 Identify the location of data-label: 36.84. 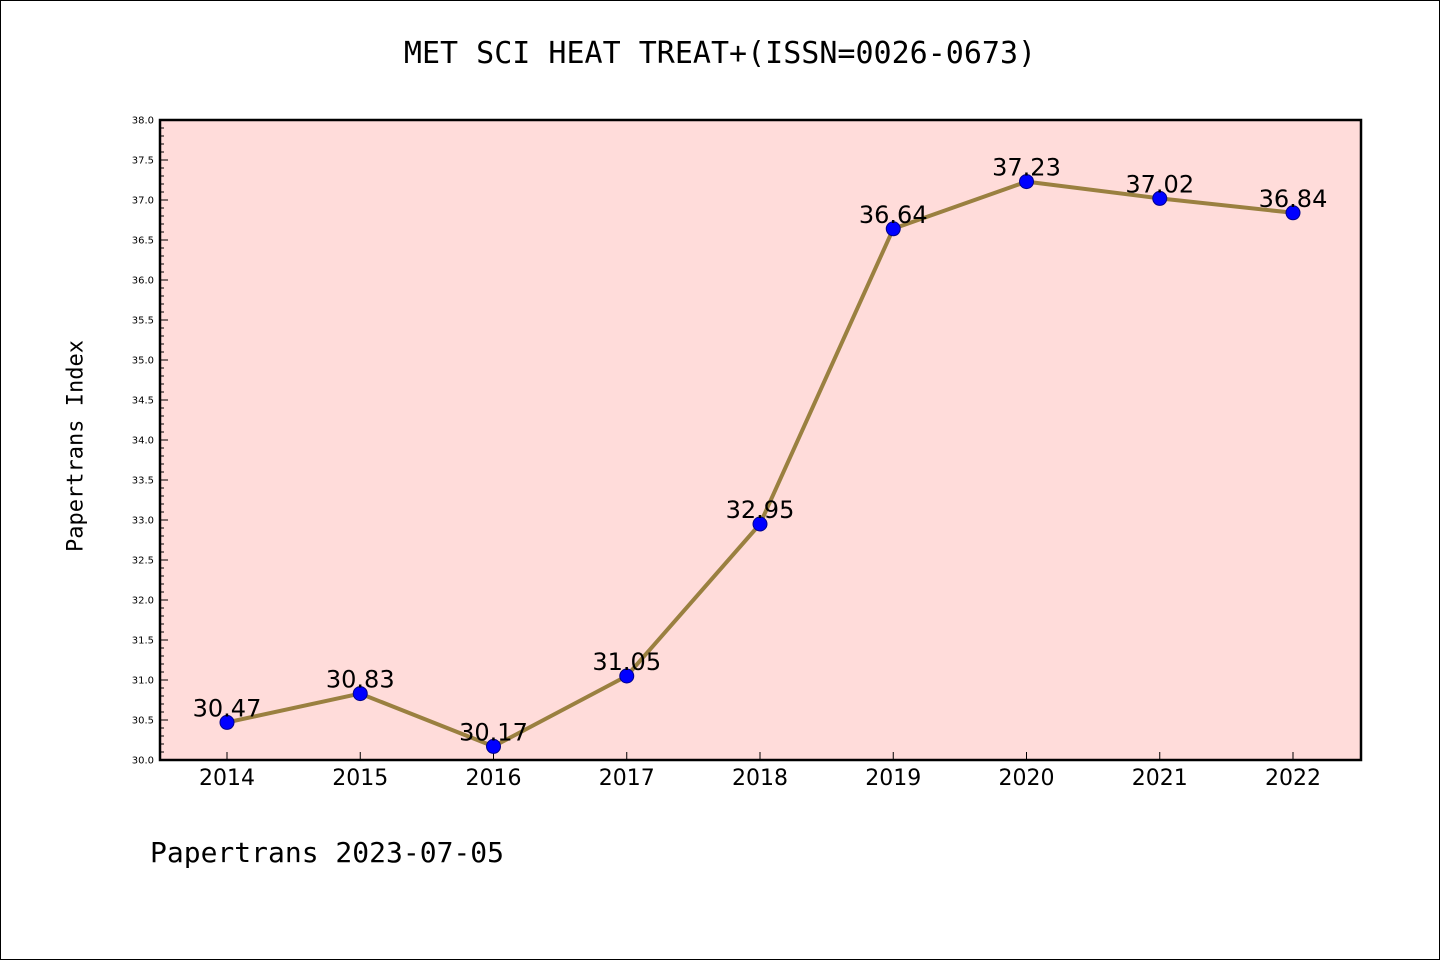
(1293, 199).